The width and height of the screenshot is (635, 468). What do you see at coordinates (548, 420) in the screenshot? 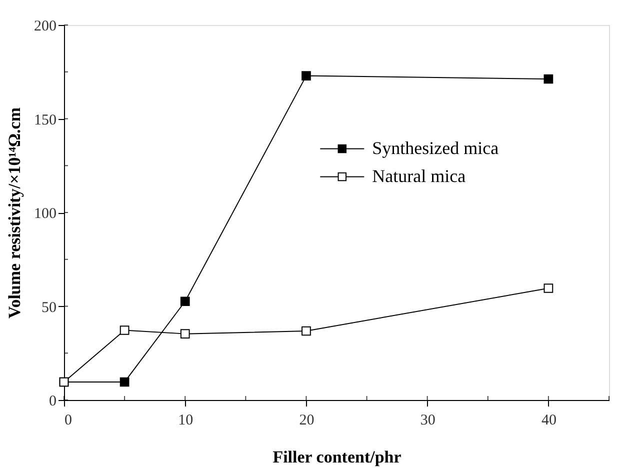
I see `x-tick-label: 40` at bounding box center [548, 420].